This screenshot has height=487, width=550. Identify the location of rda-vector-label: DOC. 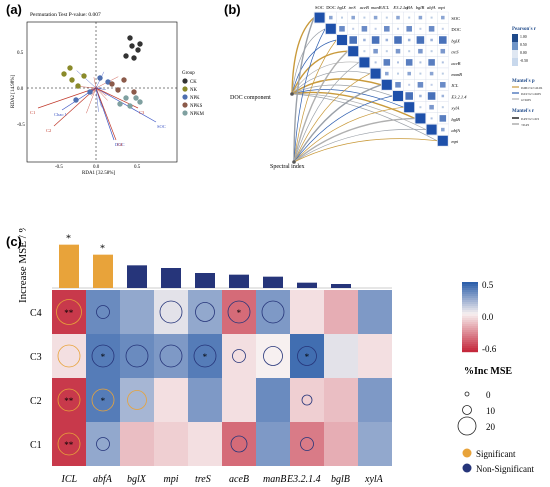
(120, 144).